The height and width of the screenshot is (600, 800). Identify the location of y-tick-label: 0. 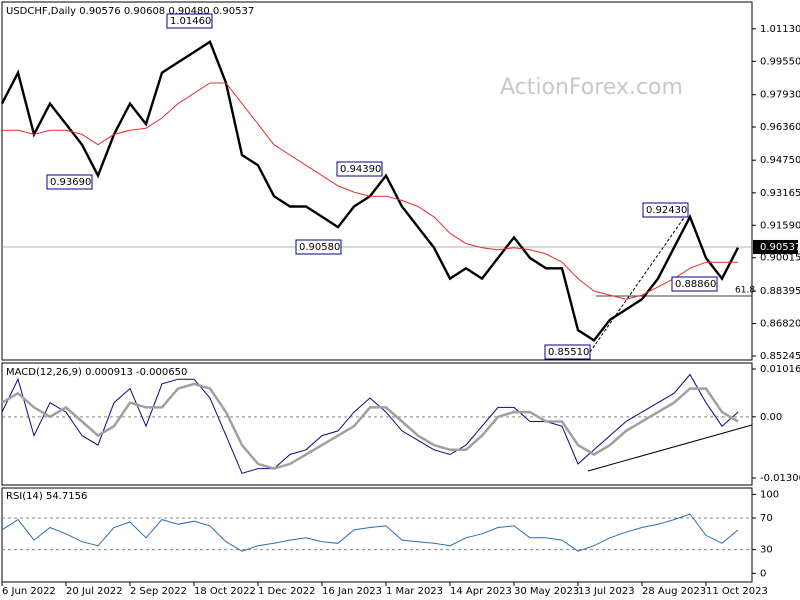
(763, 573).